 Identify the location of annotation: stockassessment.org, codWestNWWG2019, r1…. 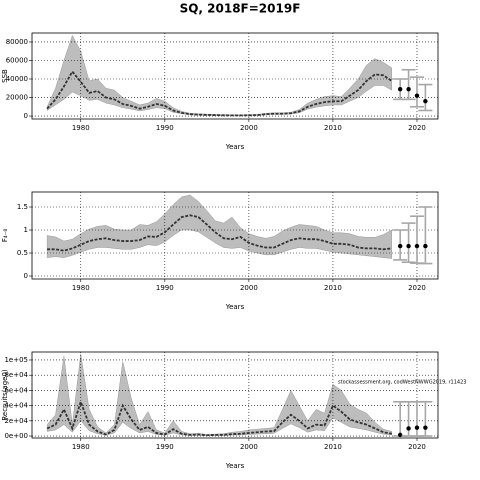
(402, 383).